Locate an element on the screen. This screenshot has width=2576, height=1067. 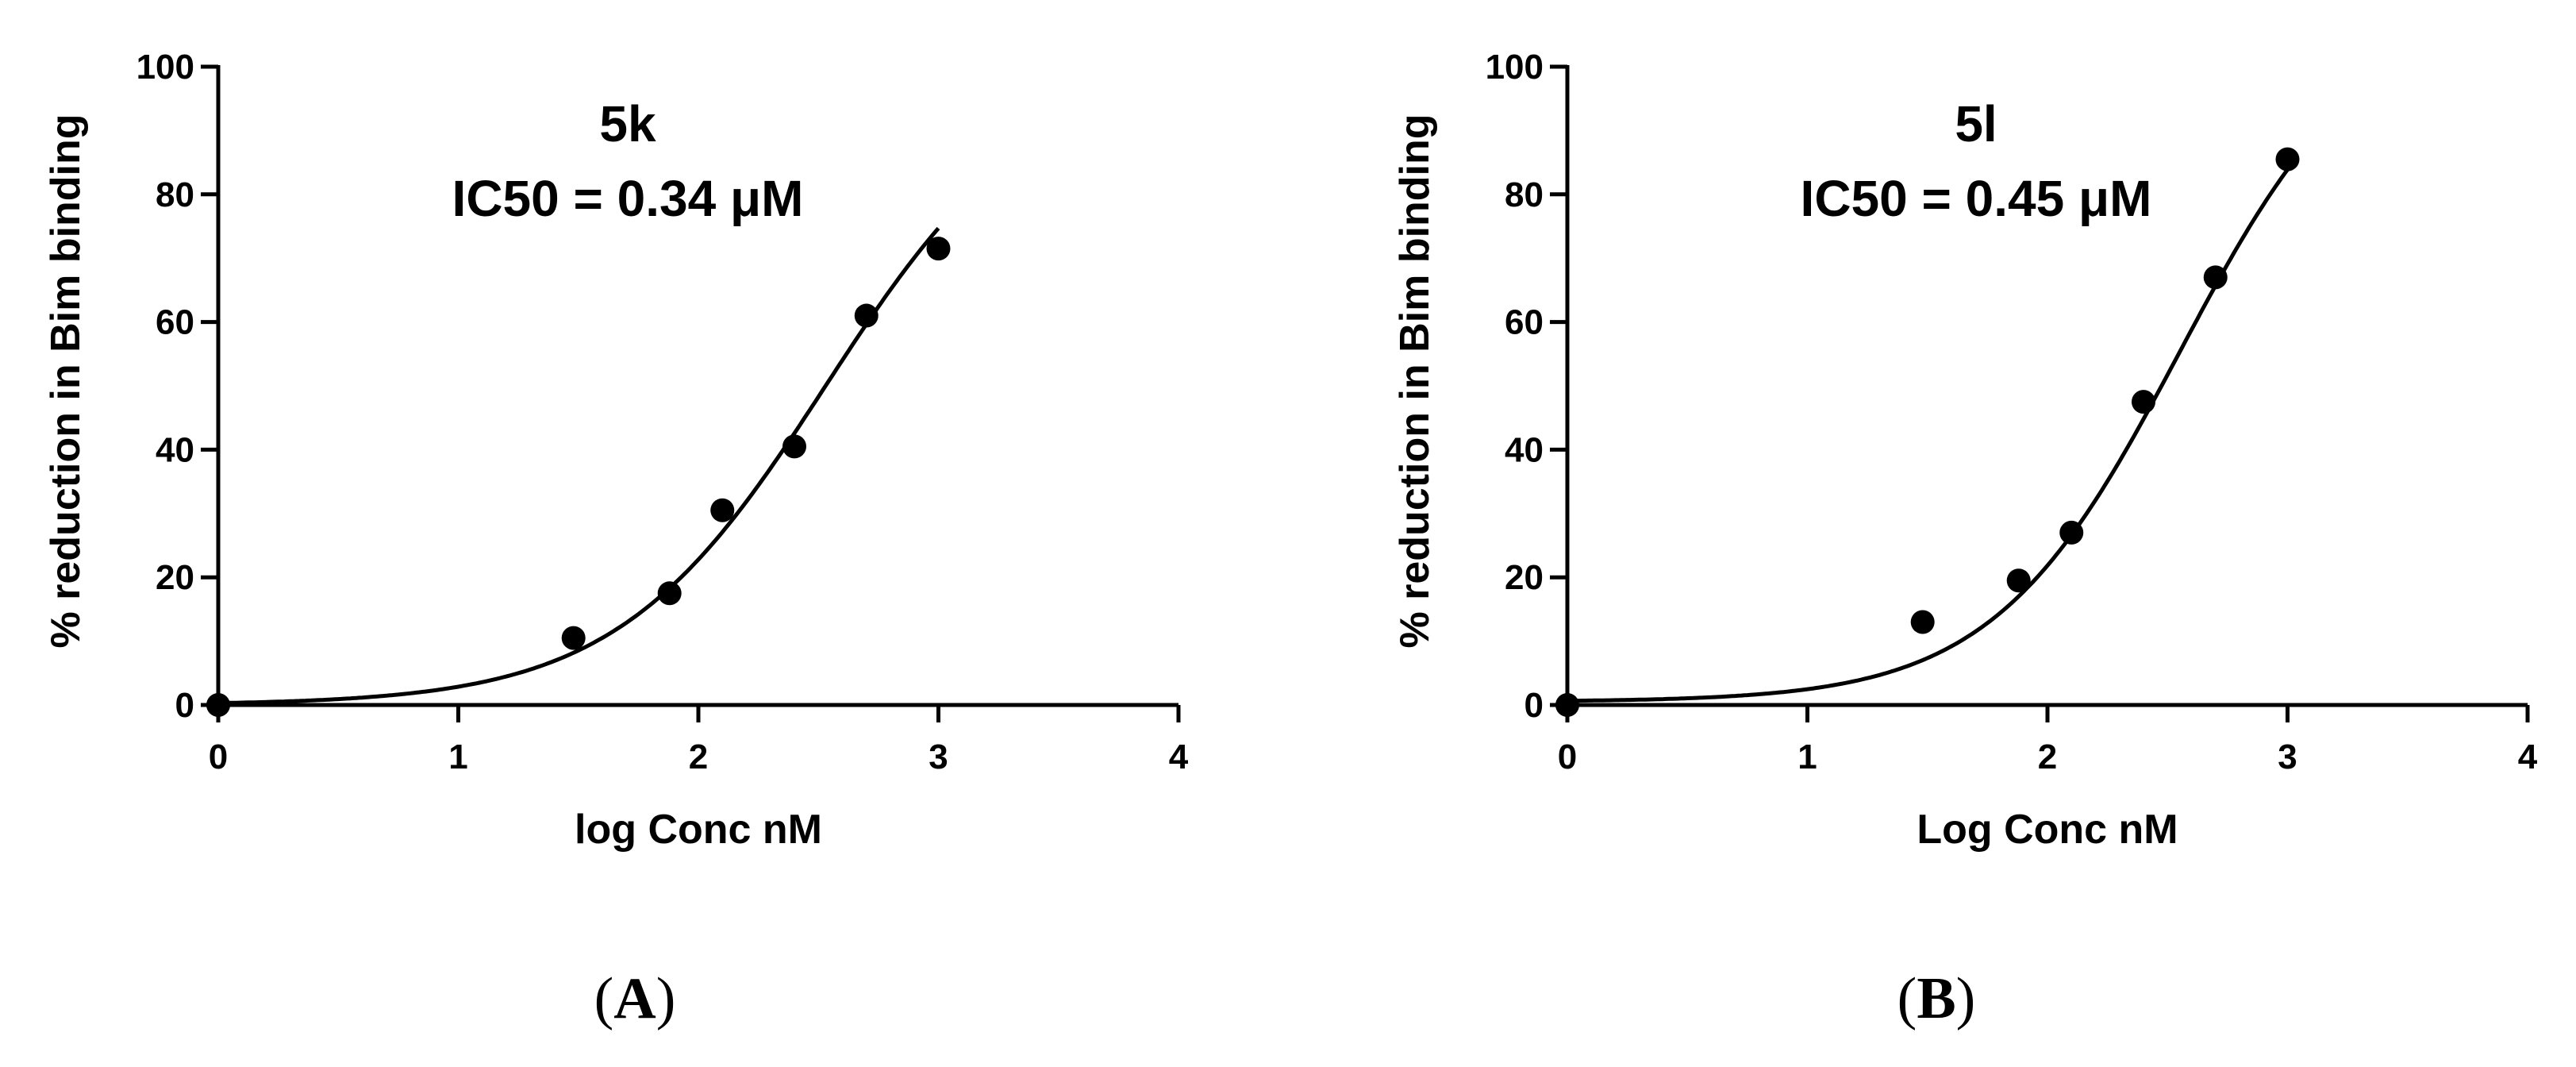
chart-title-line2: IC50 = 0.45 μM is located at coordinates (1976, 198).